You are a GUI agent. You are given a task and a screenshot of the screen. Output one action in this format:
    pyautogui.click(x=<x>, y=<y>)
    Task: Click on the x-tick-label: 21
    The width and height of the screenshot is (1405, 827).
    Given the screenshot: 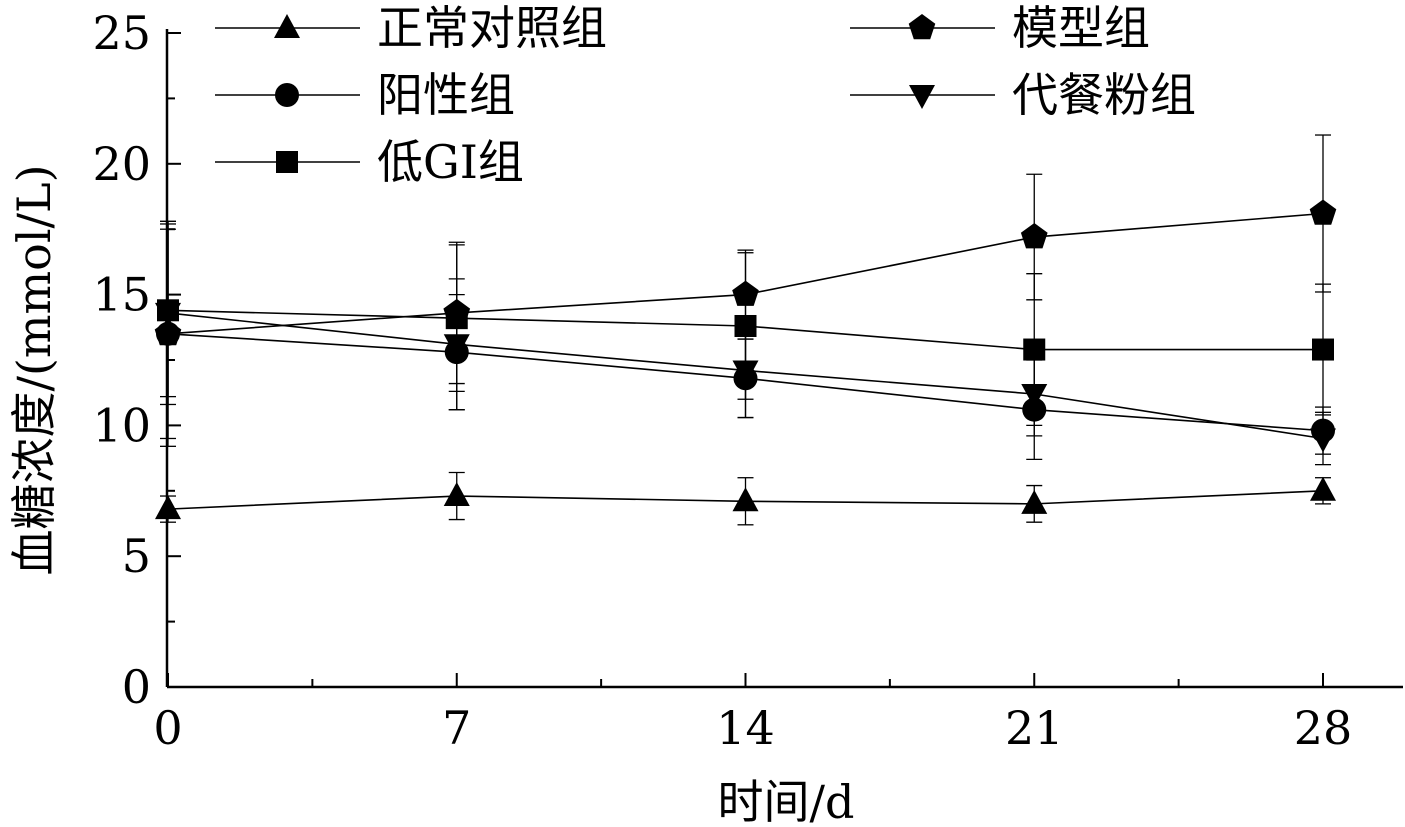 What is the action you would take?
    pyautogui.click(x=1034, y=728)
    